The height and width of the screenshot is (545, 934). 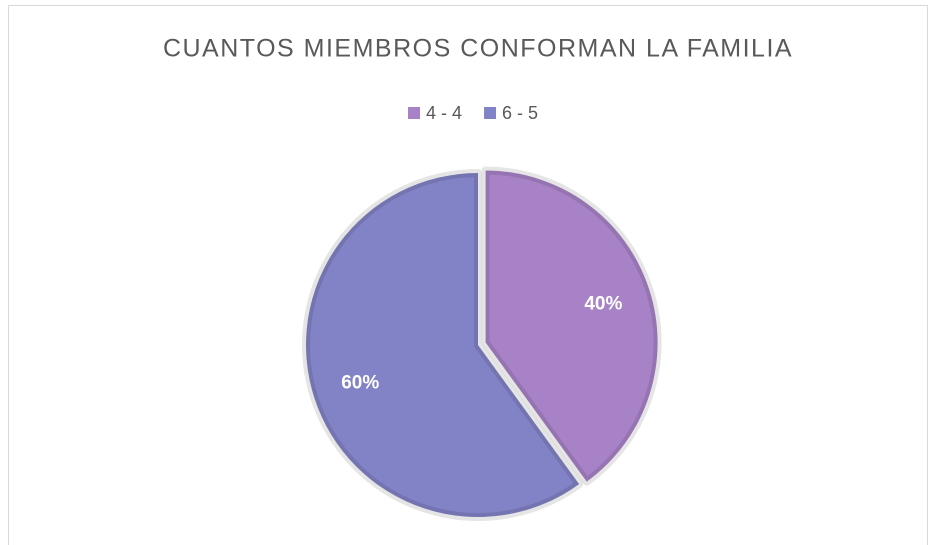 I want to click on data-label: 60%, so click(x=360, y=382).